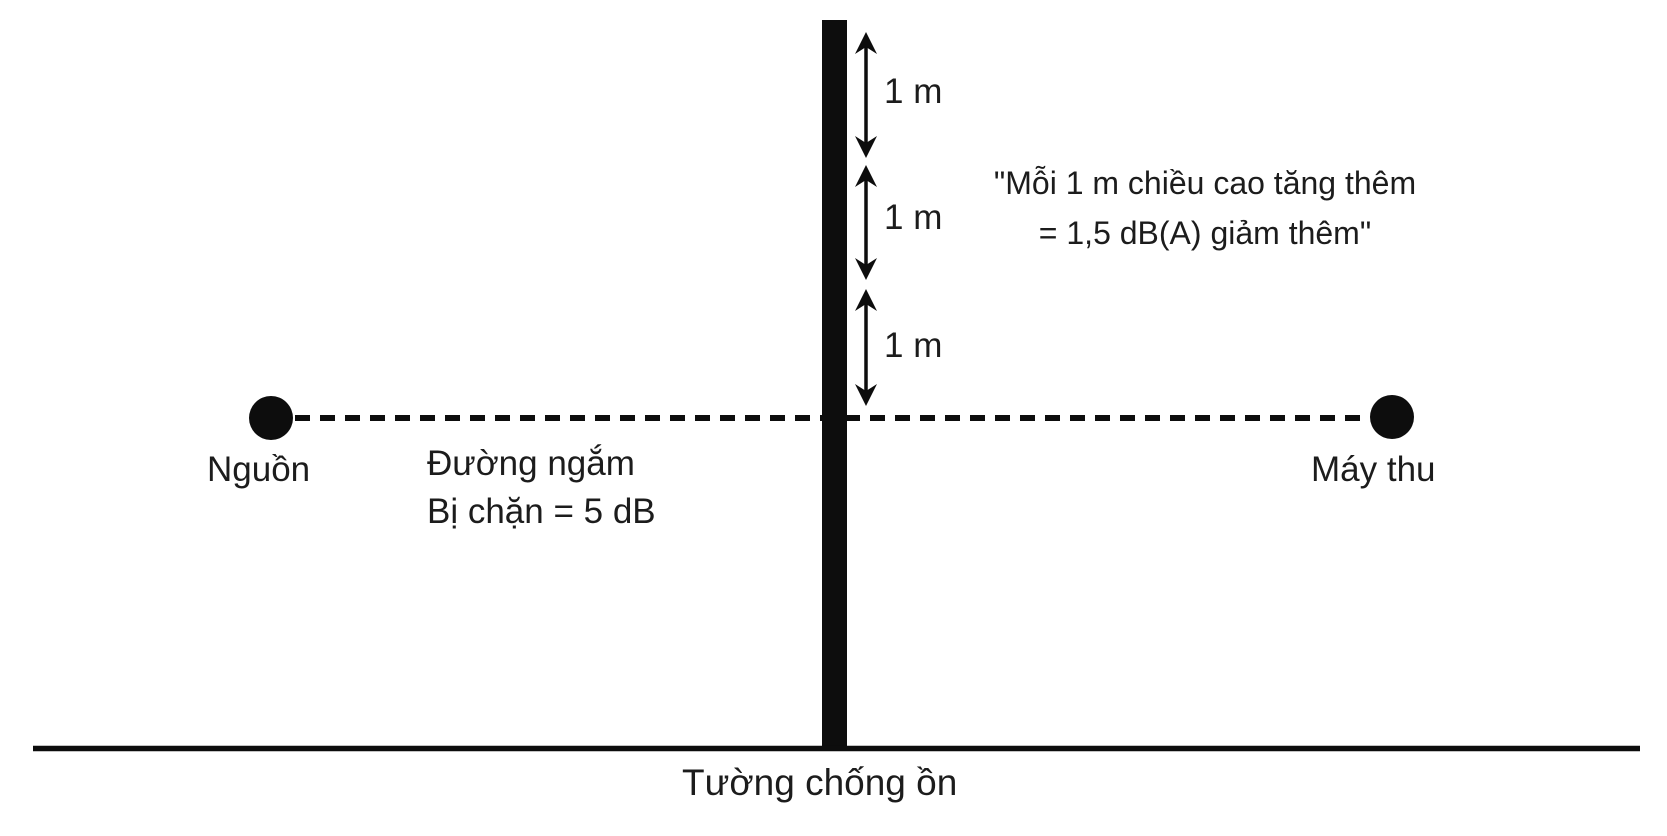 The width and height of the screenshot is (1667, 836). What do you see at coordinates (834, 384) in the screenshot?
I see `noise-wall` at bounding box center [834, 384].